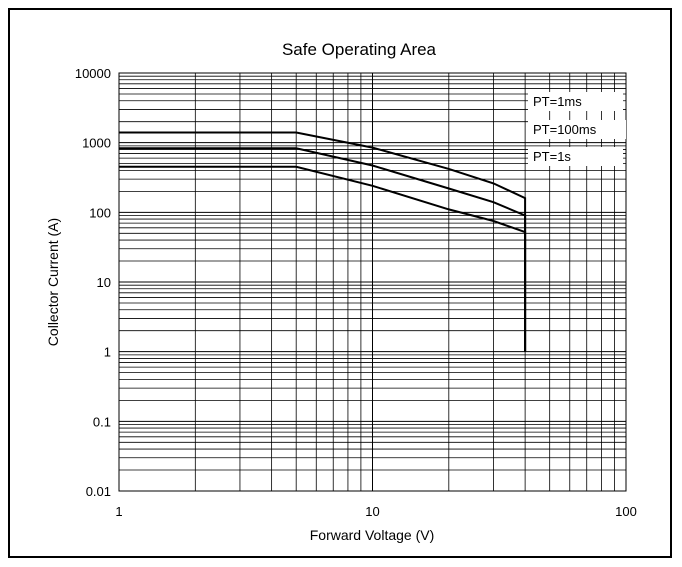  I want to click on legend-label: PT=1ms, so click(557, 101).